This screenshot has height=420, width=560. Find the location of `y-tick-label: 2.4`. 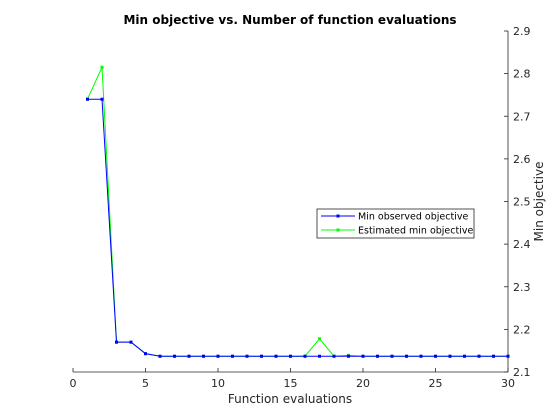

y-tick-label: 2.4 is located at coordinates (522, 244).